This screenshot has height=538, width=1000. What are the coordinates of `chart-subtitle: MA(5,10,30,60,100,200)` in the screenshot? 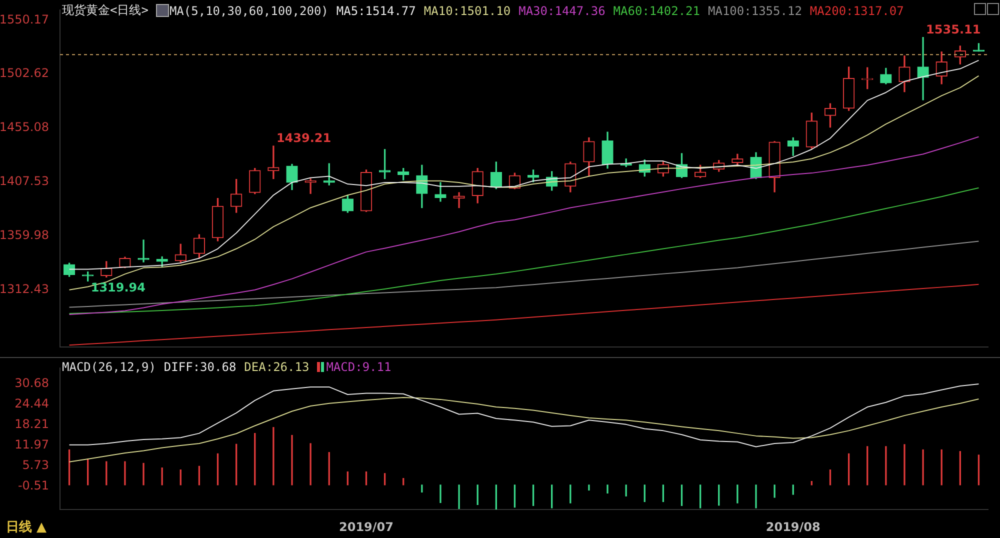 It's located at (248, 11).